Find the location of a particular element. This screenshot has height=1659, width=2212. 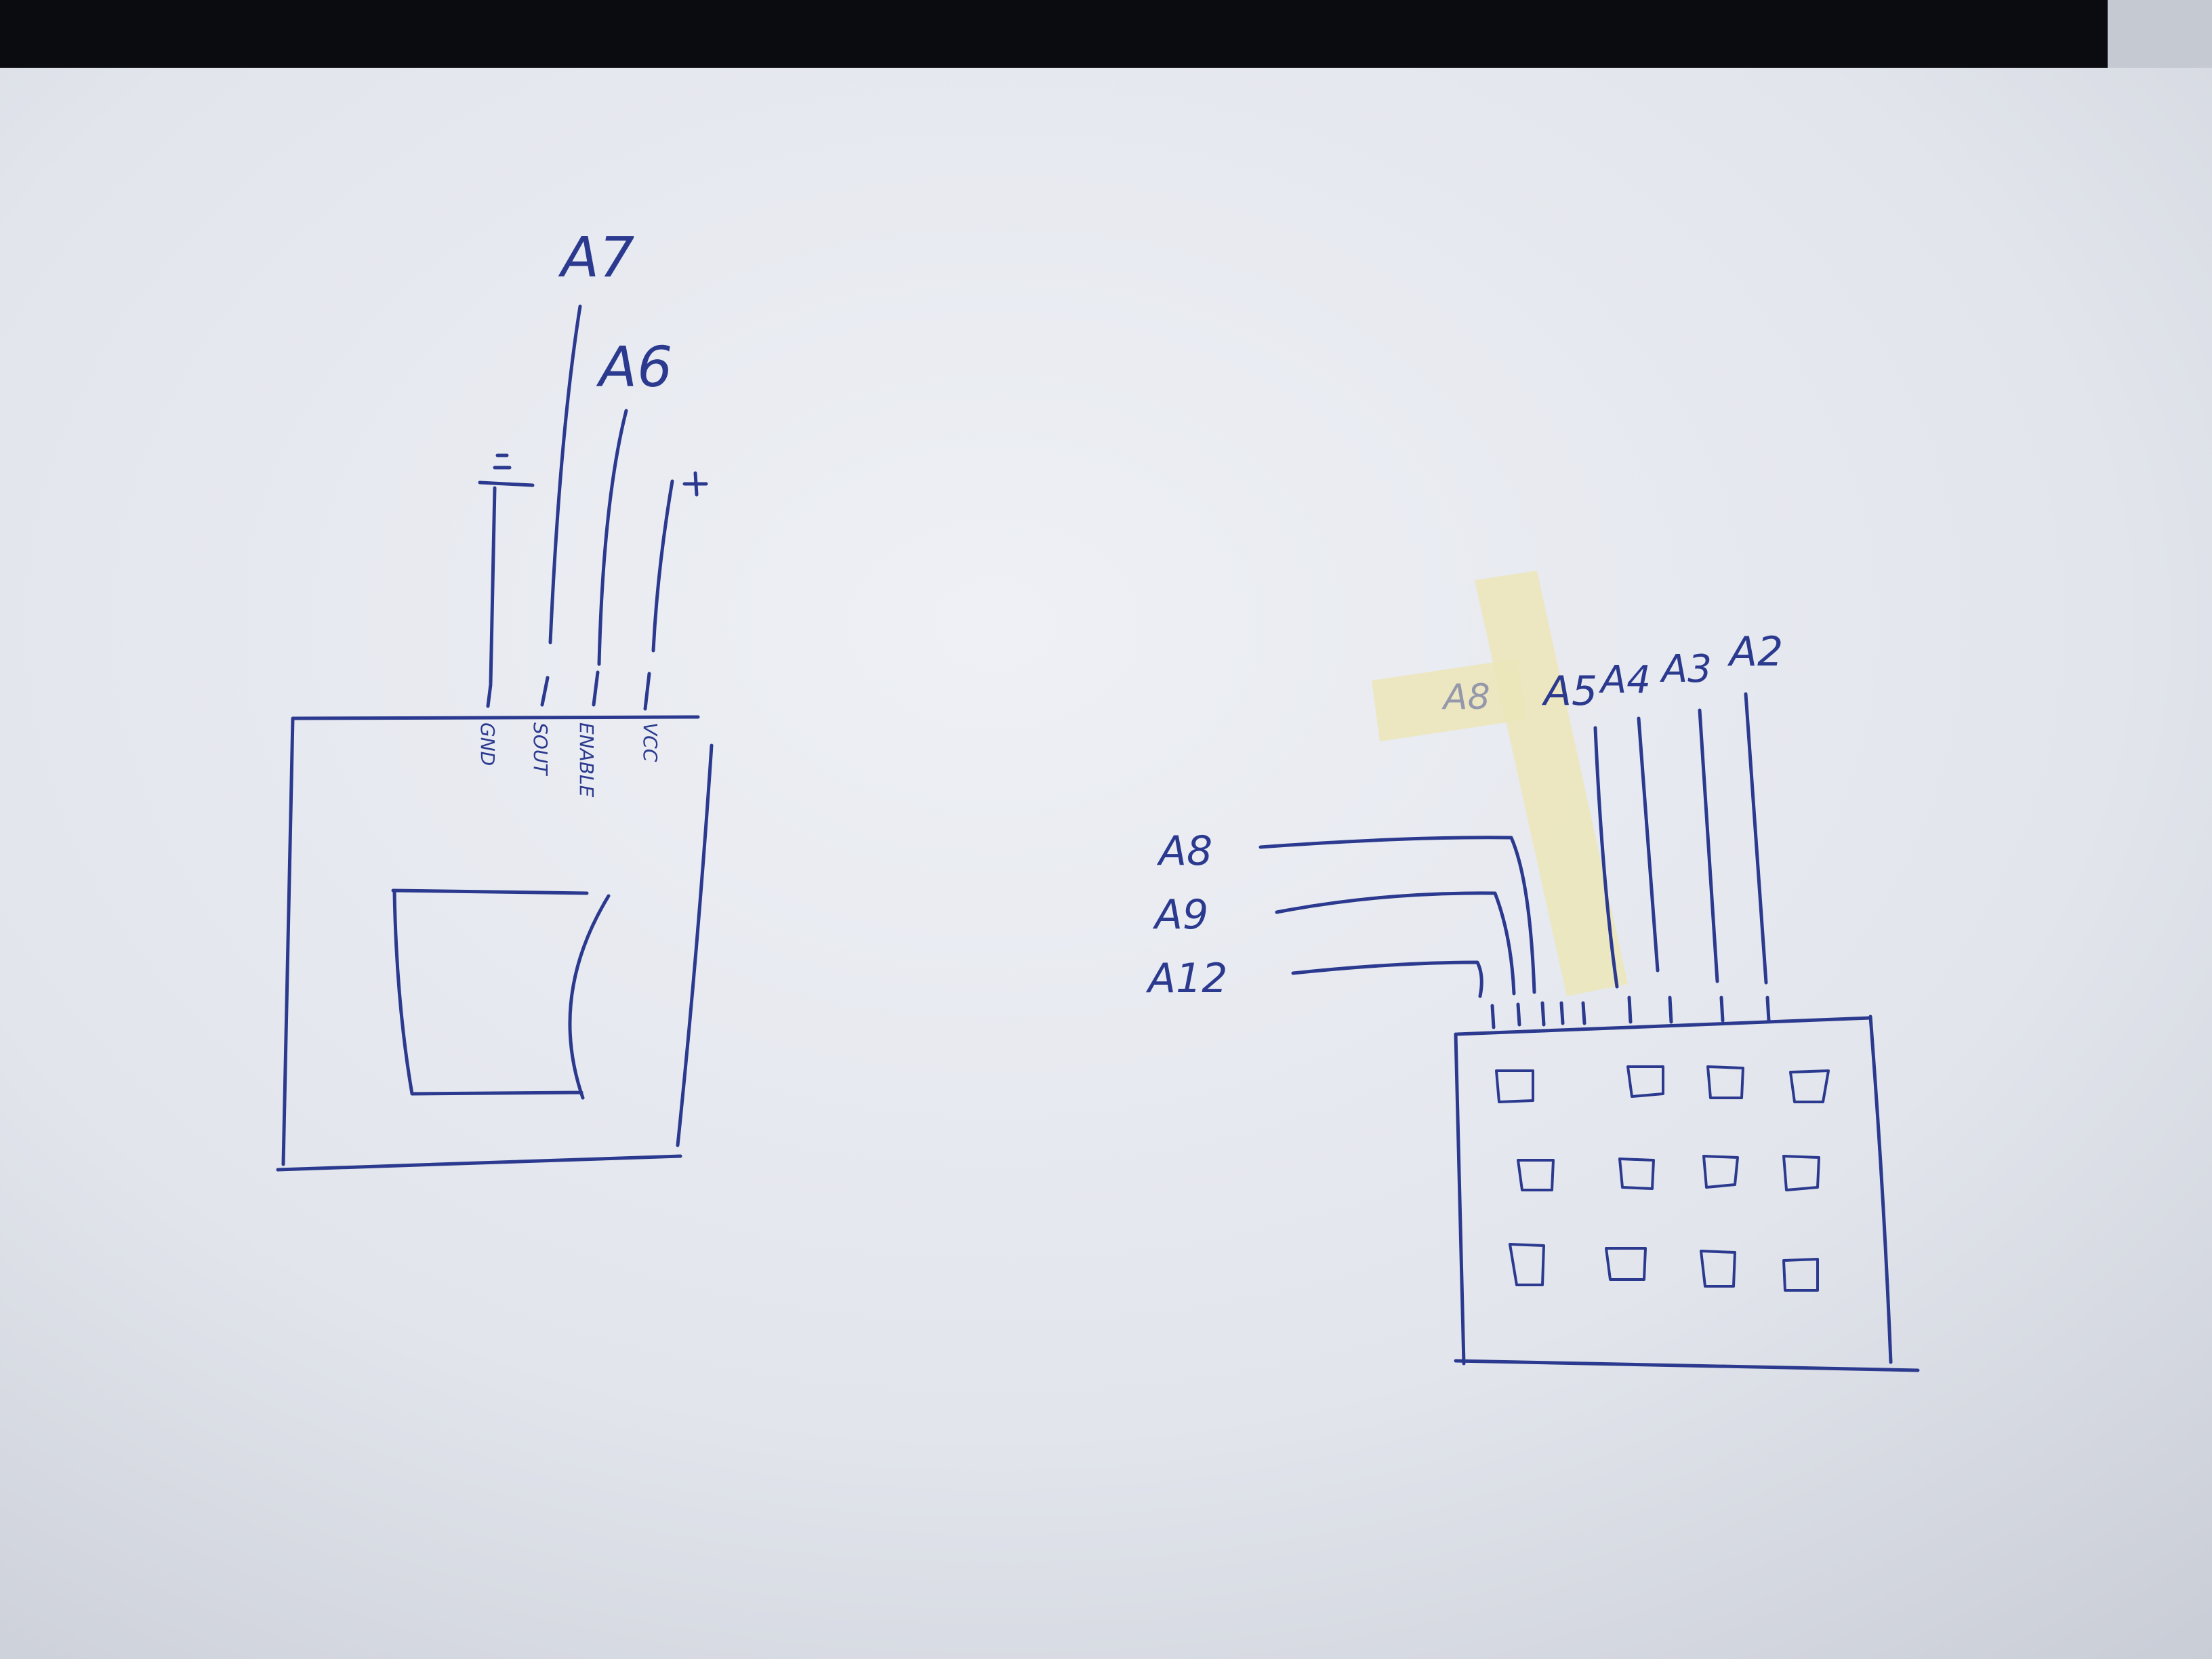

sensor-module is located at coordinates (495, 738).